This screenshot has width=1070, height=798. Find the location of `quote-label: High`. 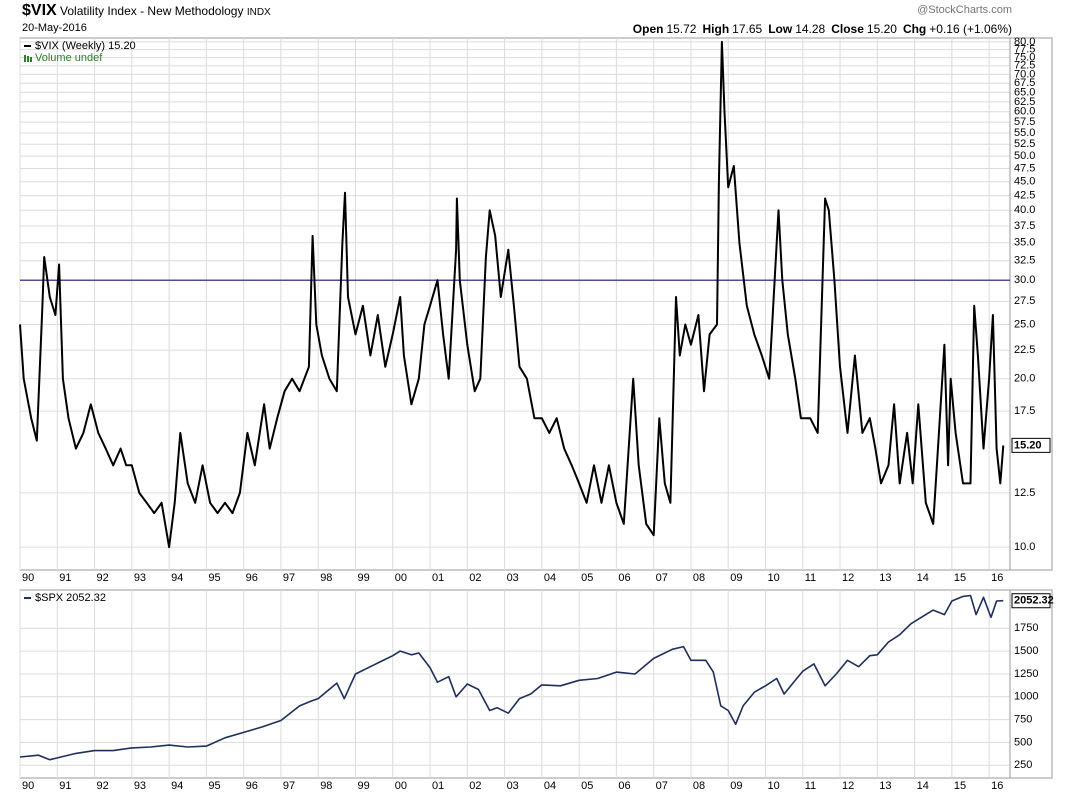

quote-label: High is located at coordinates (716, 29).